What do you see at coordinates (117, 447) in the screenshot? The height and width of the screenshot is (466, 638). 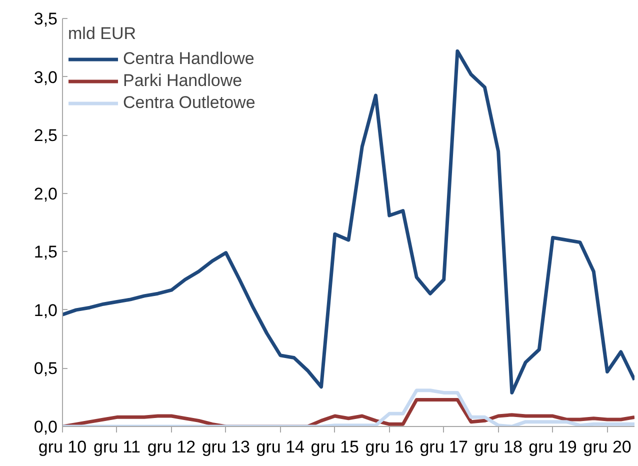 I see `x-tick-label: gru 11` at bounding box center [117, 447].